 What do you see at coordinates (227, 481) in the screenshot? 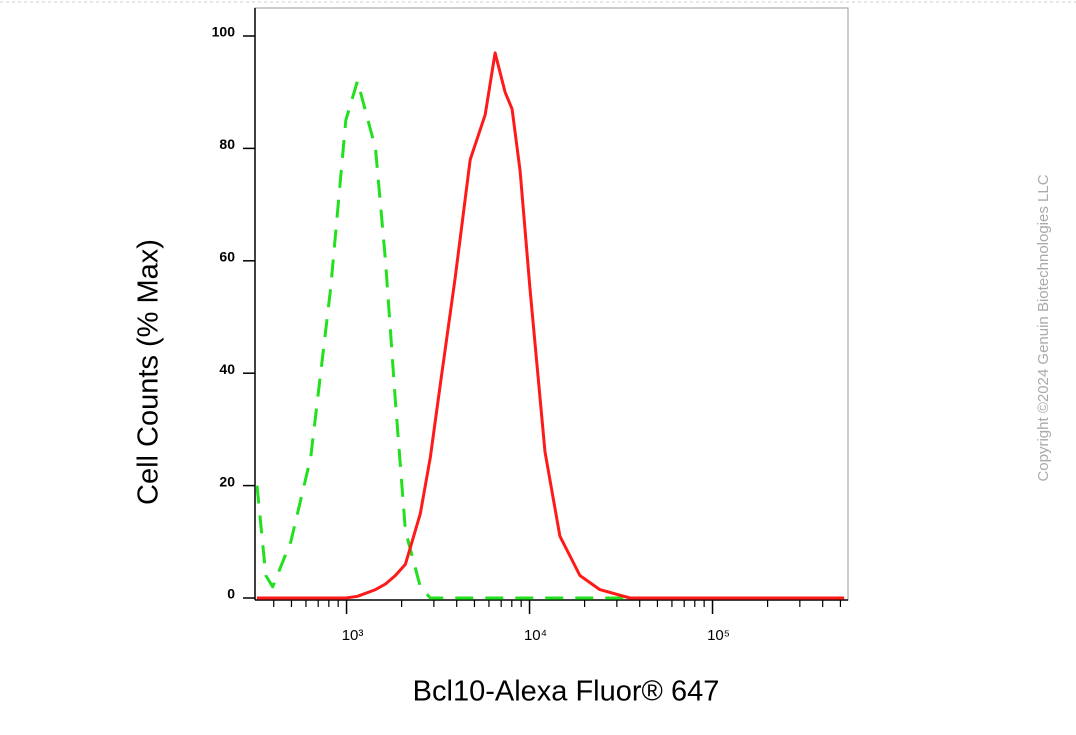
I see `y-tick-label: 20` at bounding box center [227, 481].